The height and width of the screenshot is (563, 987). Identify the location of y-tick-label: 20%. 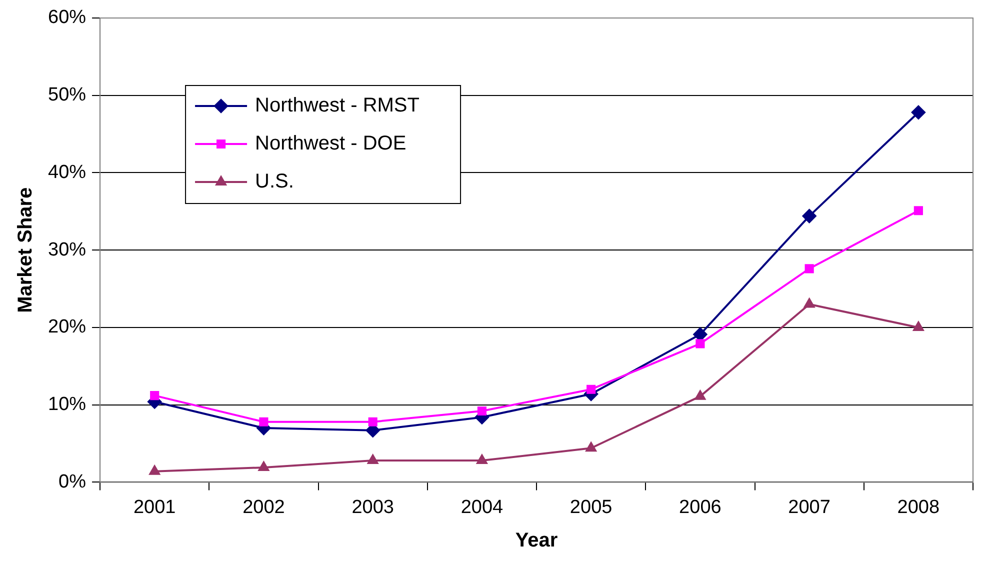
(67, 327).